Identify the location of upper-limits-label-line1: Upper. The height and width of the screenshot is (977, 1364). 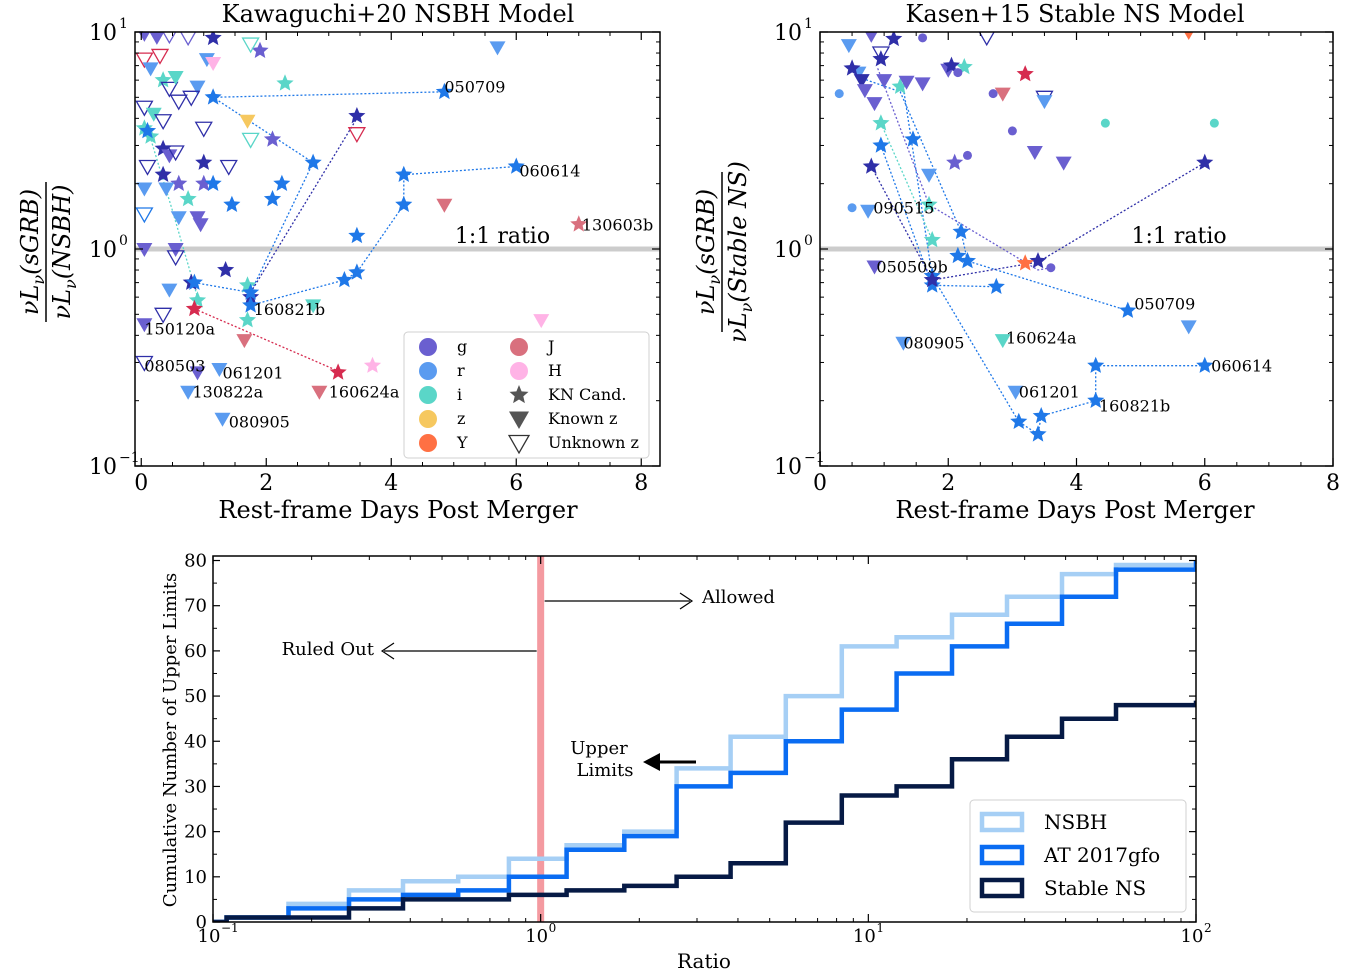
(599, 748).